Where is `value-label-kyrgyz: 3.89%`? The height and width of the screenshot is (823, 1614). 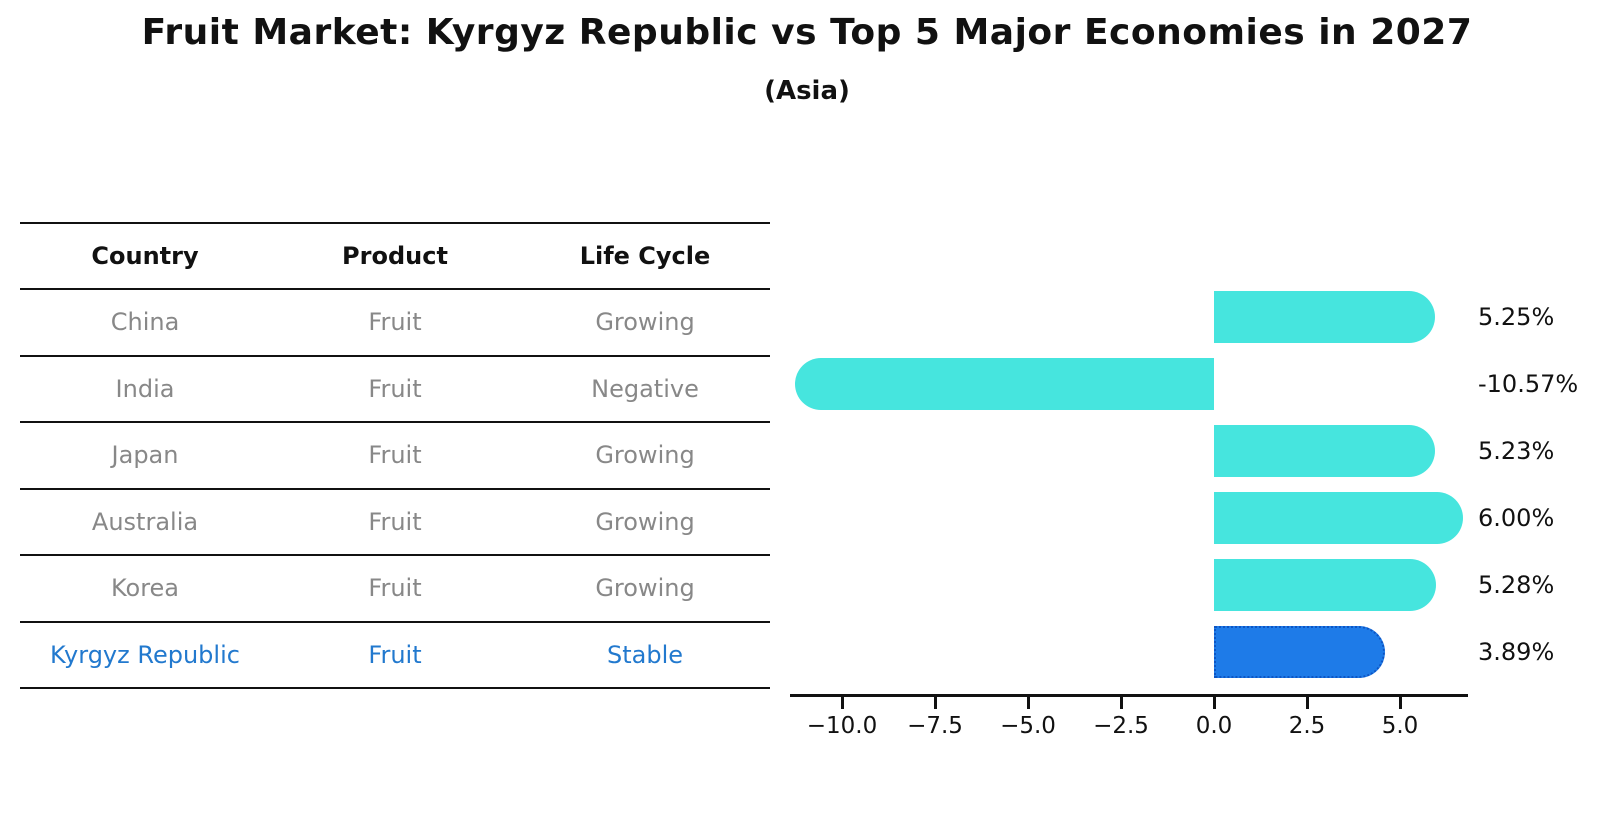 value-label-kyrgyz: 3.89% is located at coordinates (1516, 651).